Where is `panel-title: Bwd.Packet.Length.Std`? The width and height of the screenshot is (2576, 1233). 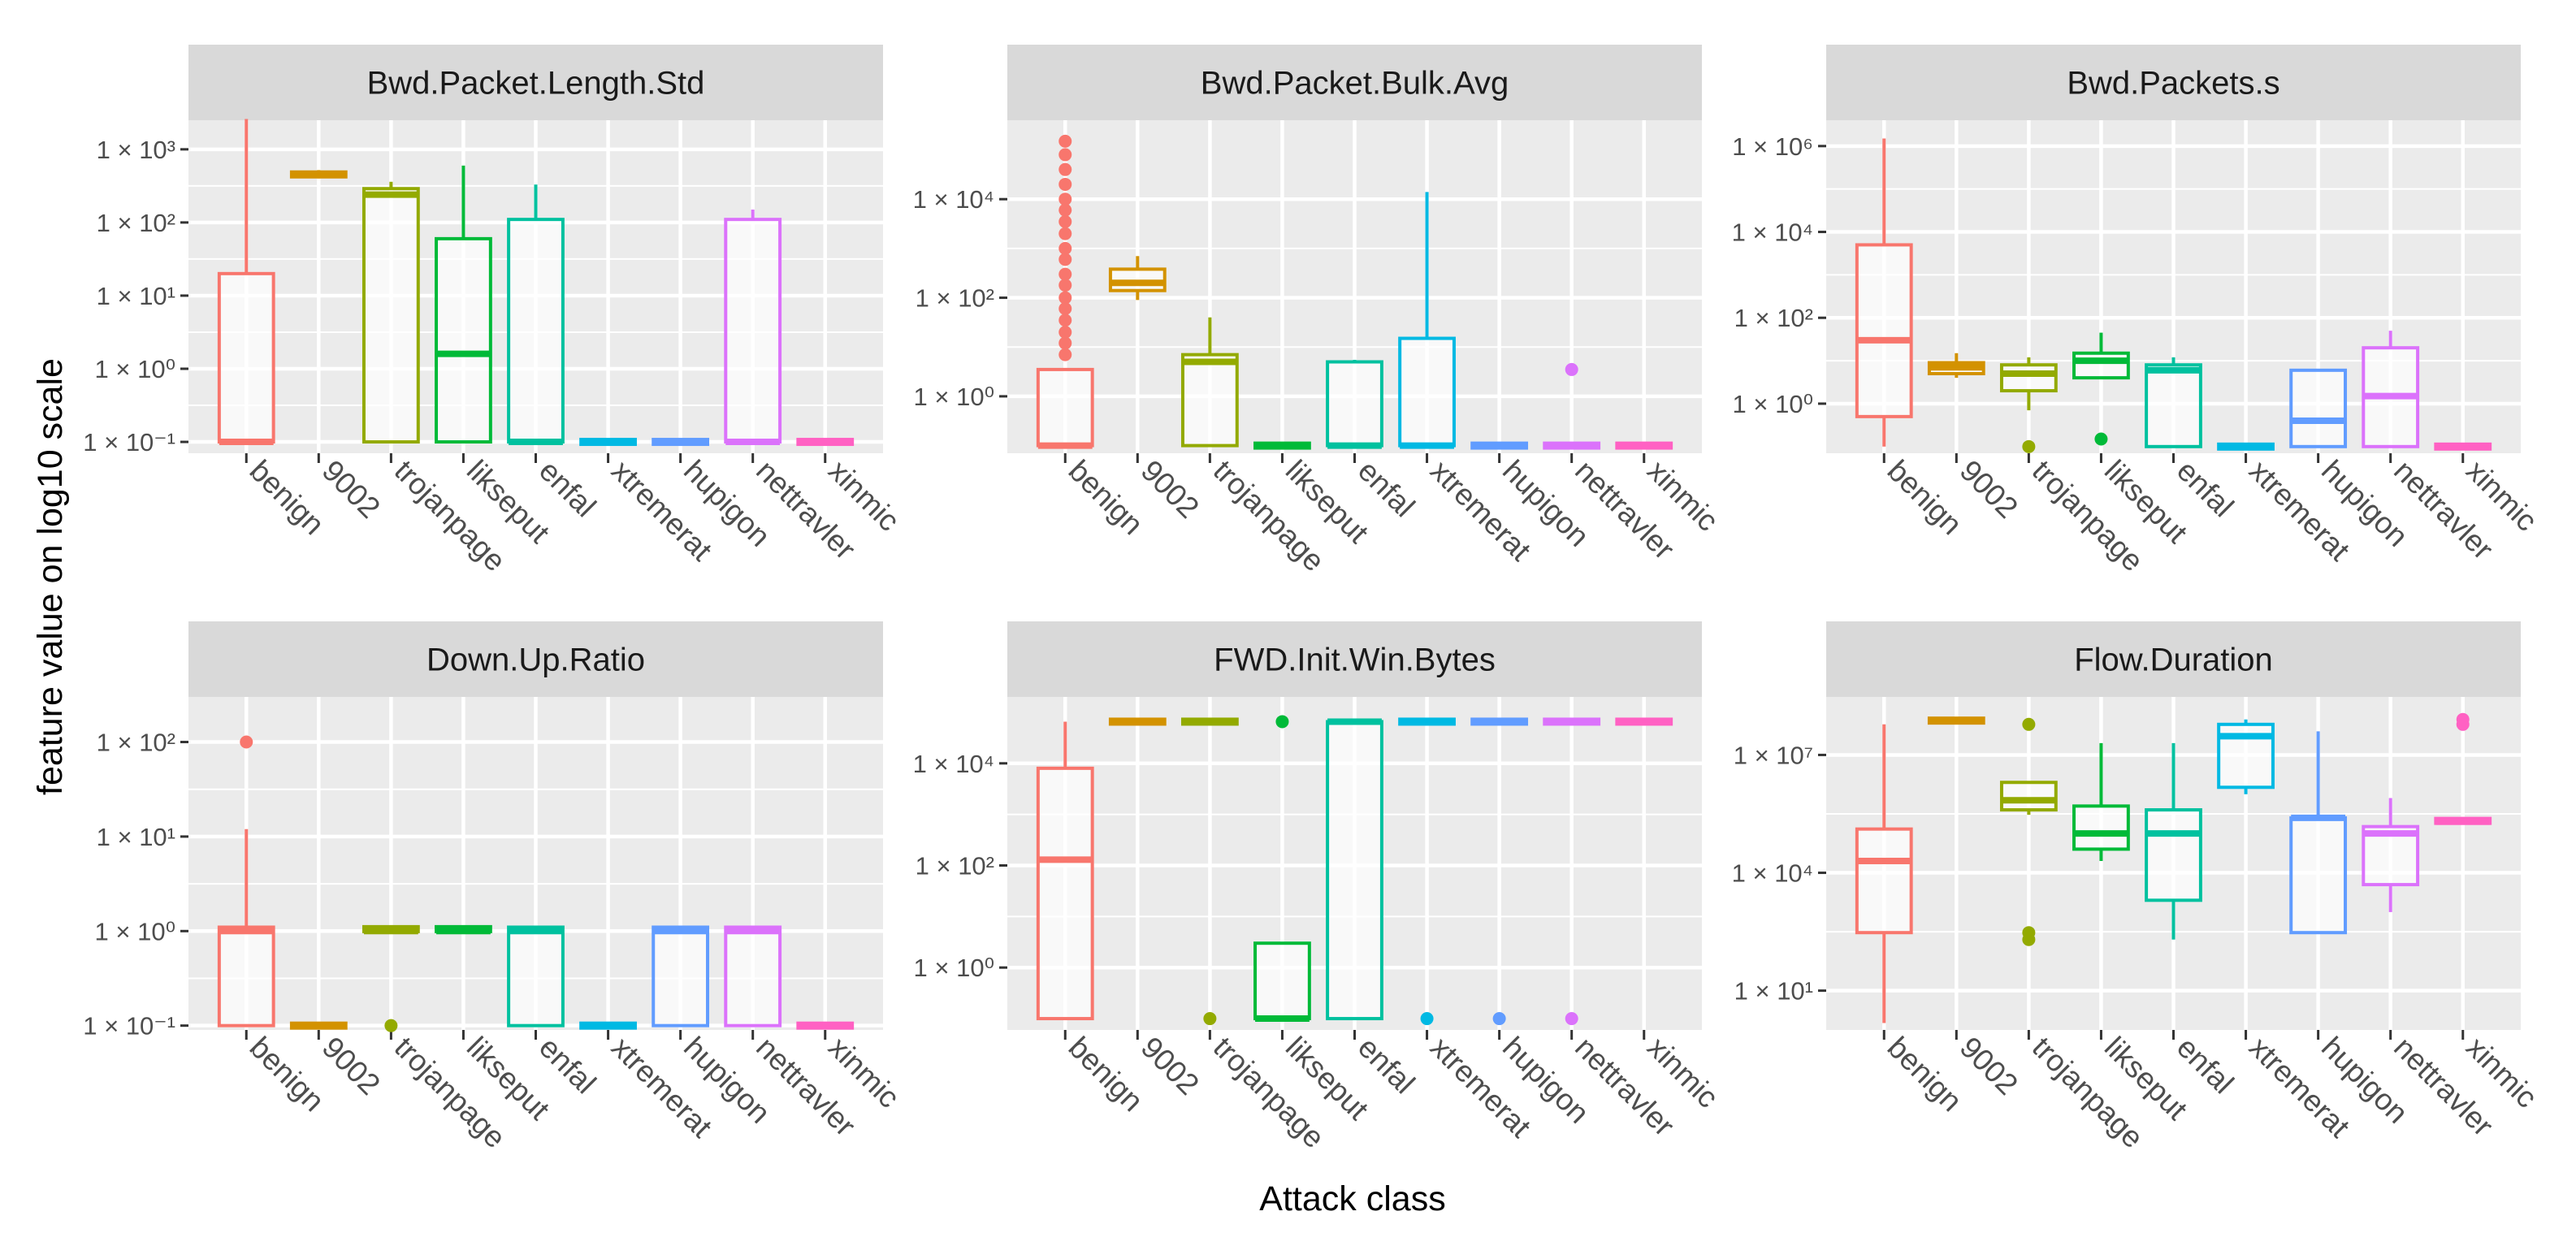 panel-title: Bwd.Packet.Length.Std is located at coordinates (536, 84).